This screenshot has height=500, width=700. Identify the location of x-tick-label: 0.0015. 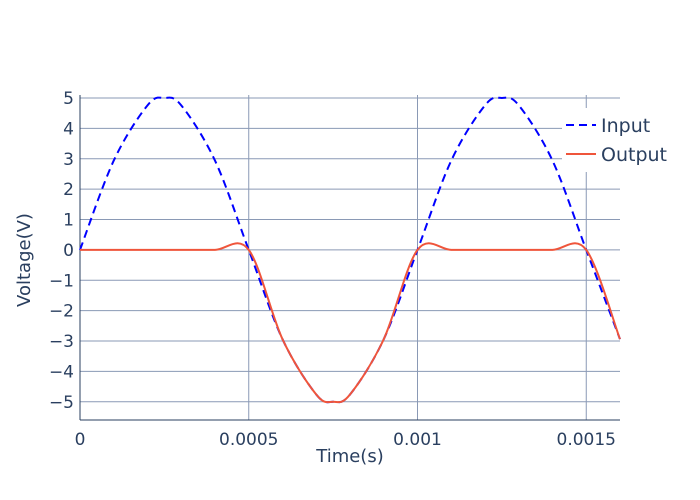
(586, 440).